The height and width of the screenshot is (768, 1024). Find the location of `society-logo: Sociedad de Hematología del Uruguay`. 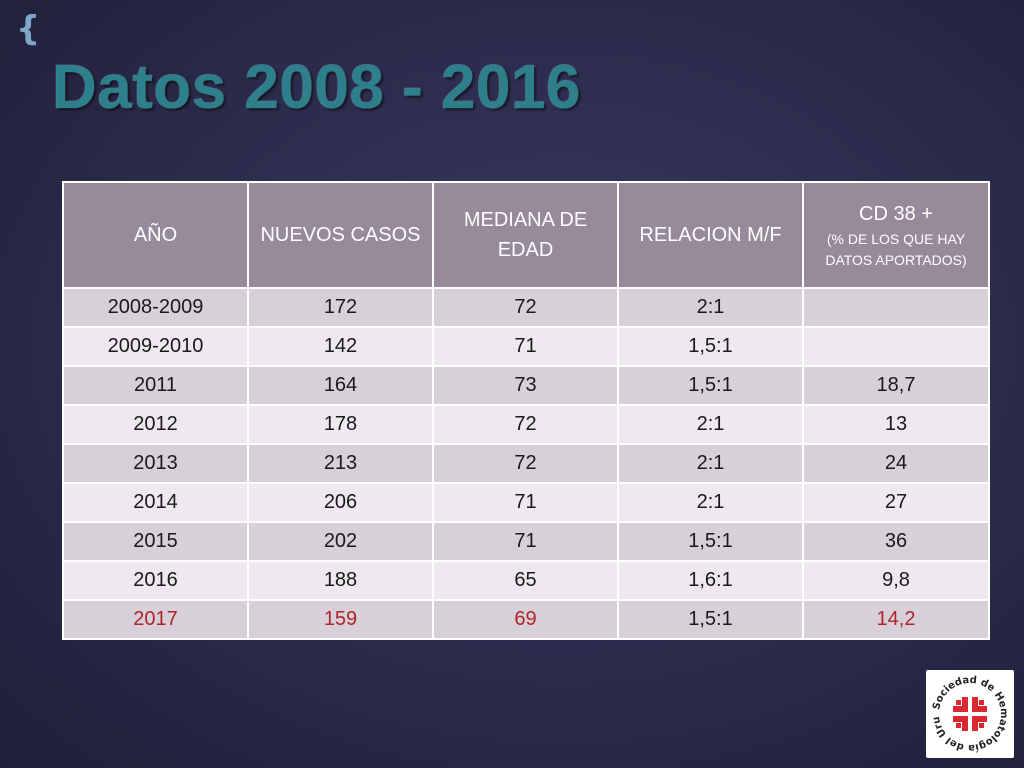

society-logo: Sociedad de Hematología del Uruguay is located at coordinates (968, 710).